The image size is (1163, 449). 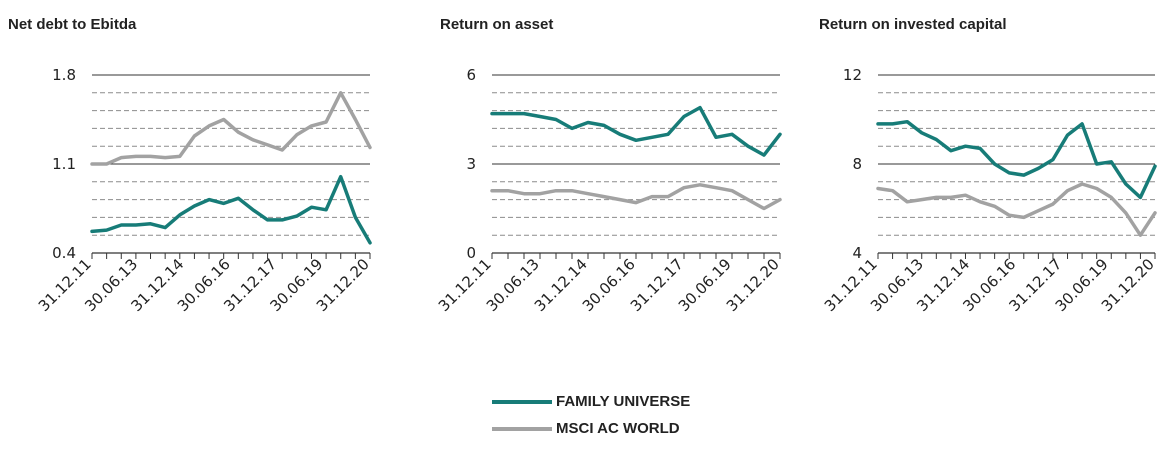 I want to click on legend: FAMILY UNIVERSE MSCI AC WORLD, so click(x=591, y=415).